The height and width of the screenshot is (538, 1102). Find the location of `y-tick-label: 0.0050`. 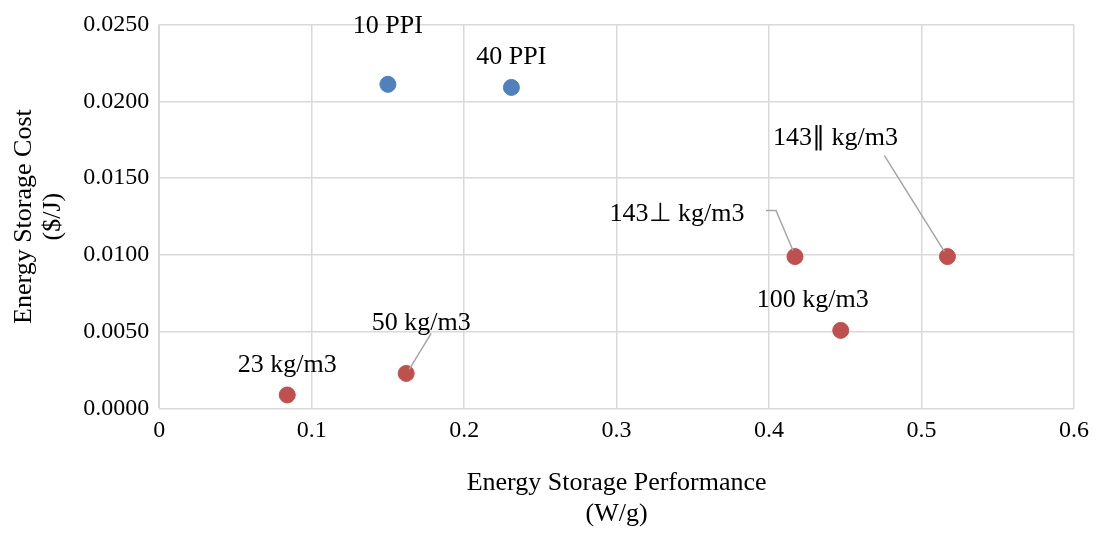

y-tick-label: 0.0050 is located at coordinates (116, 330).